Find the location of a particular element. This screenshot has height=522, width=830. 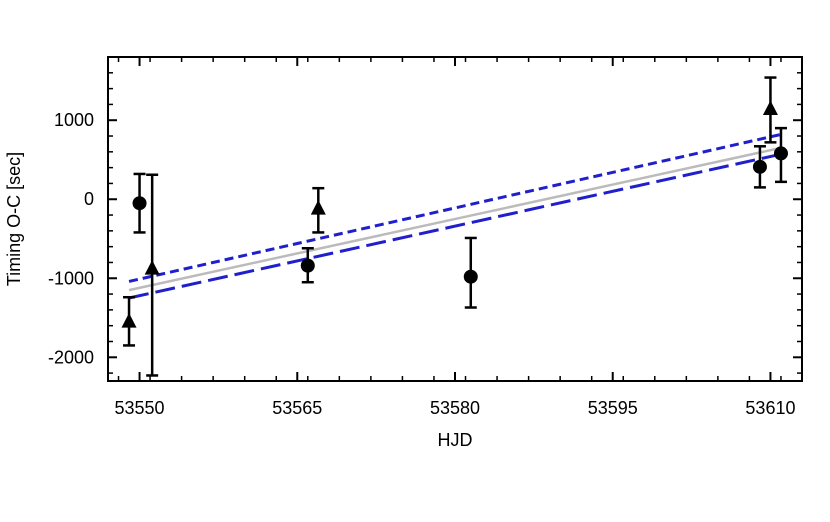

y-axis-label: Timing O-C [sec] is located at coordinates (14, 219).